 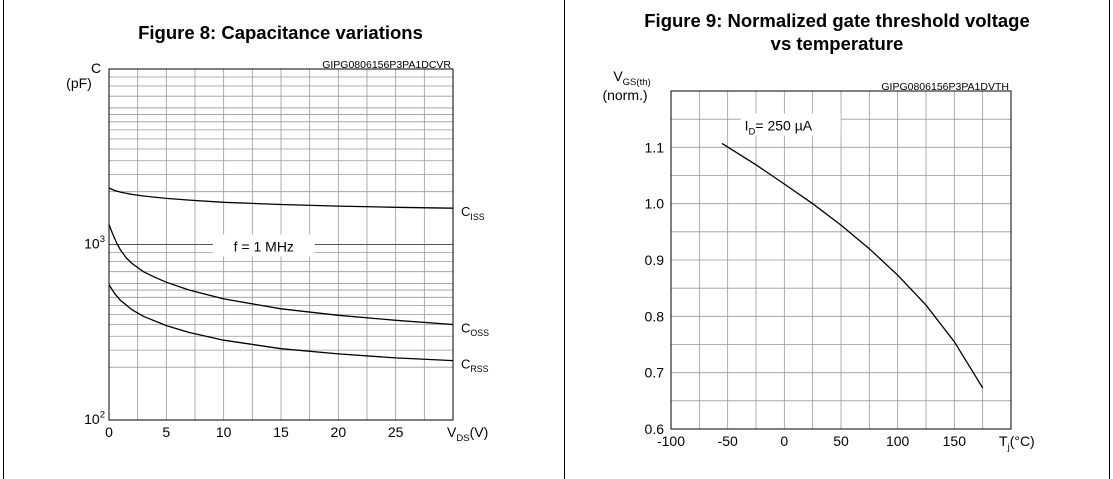 I want to click on figure-9-y-tick-label: 1.0, so click(x=655, y=204).